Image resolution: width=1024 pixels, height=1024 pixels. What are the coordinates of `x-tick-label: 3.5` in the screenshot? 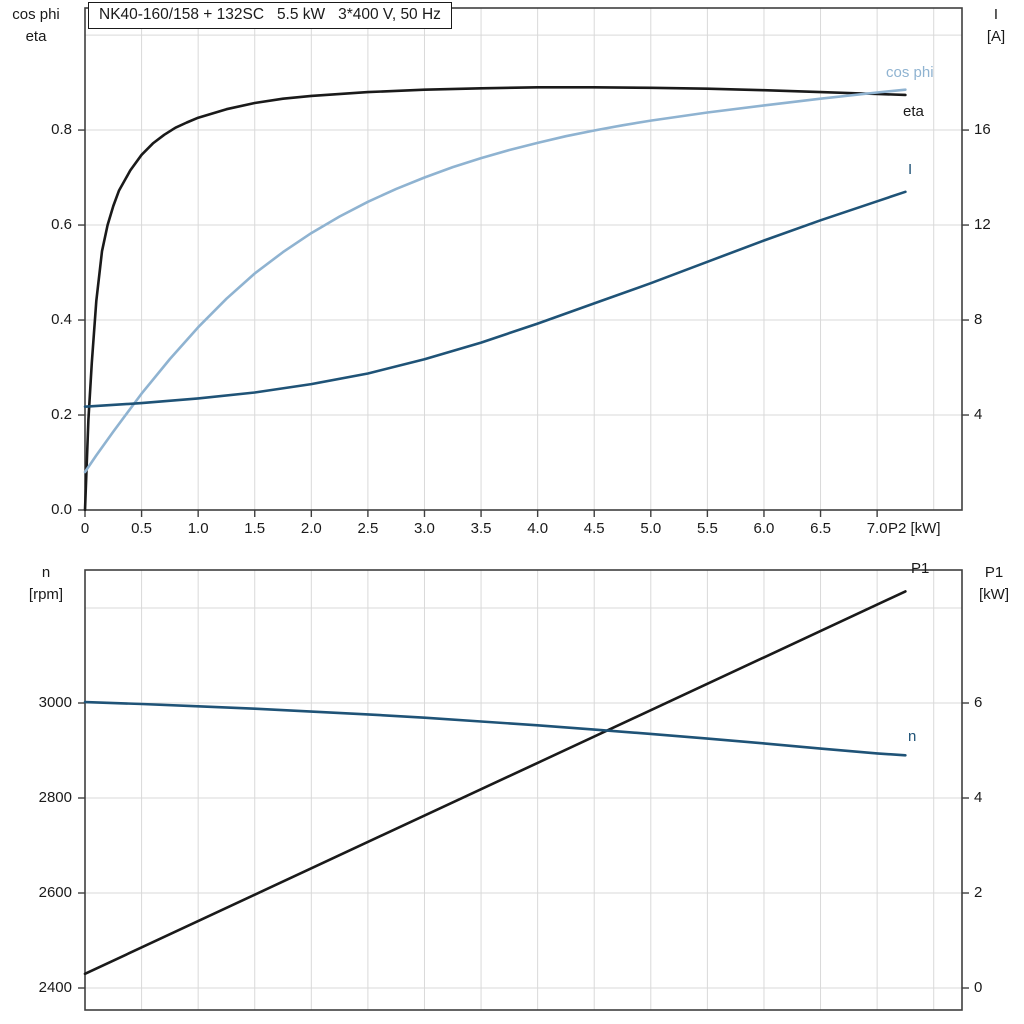 It's located at (481, 528).